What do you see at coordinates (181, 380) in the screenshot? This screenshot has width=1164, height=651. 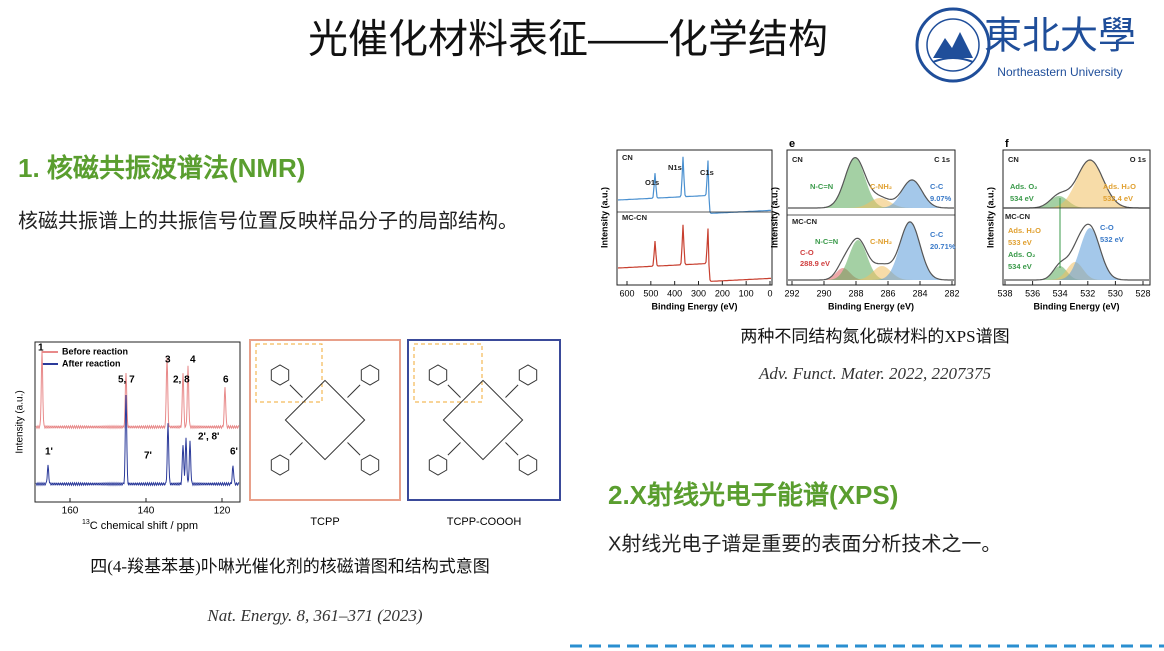 I see `peak-label: 2, 8` at bounding box center [181, 380].